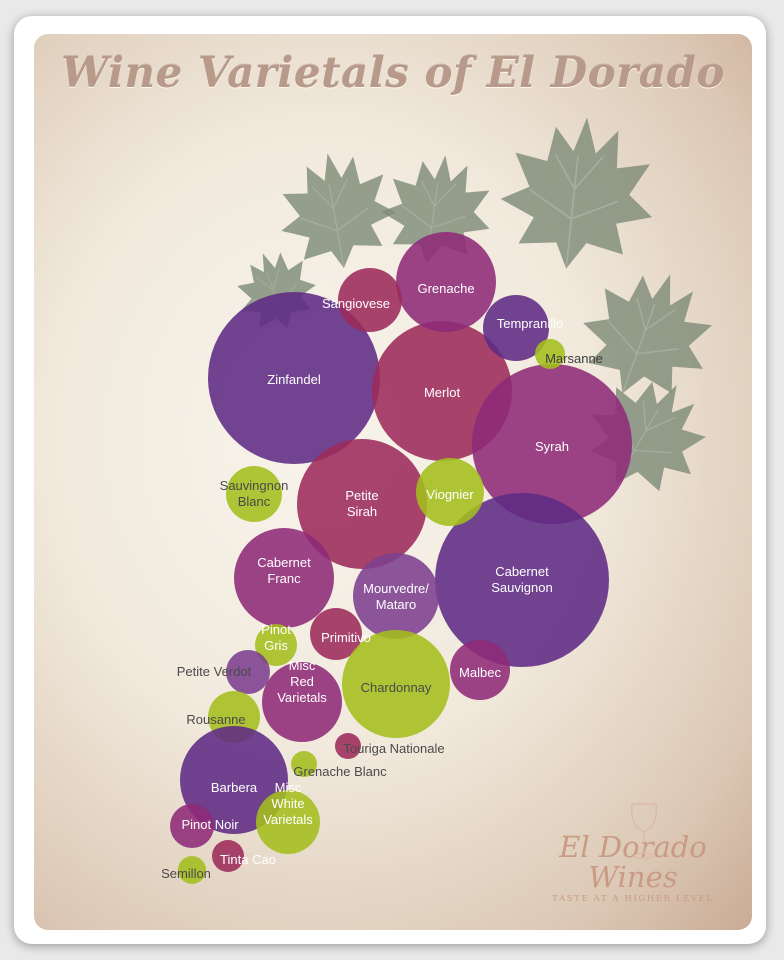 The width and height of the screenshot is (784, 960). I want to click on grape-bubble-tinta-cao, so click(228, 856).